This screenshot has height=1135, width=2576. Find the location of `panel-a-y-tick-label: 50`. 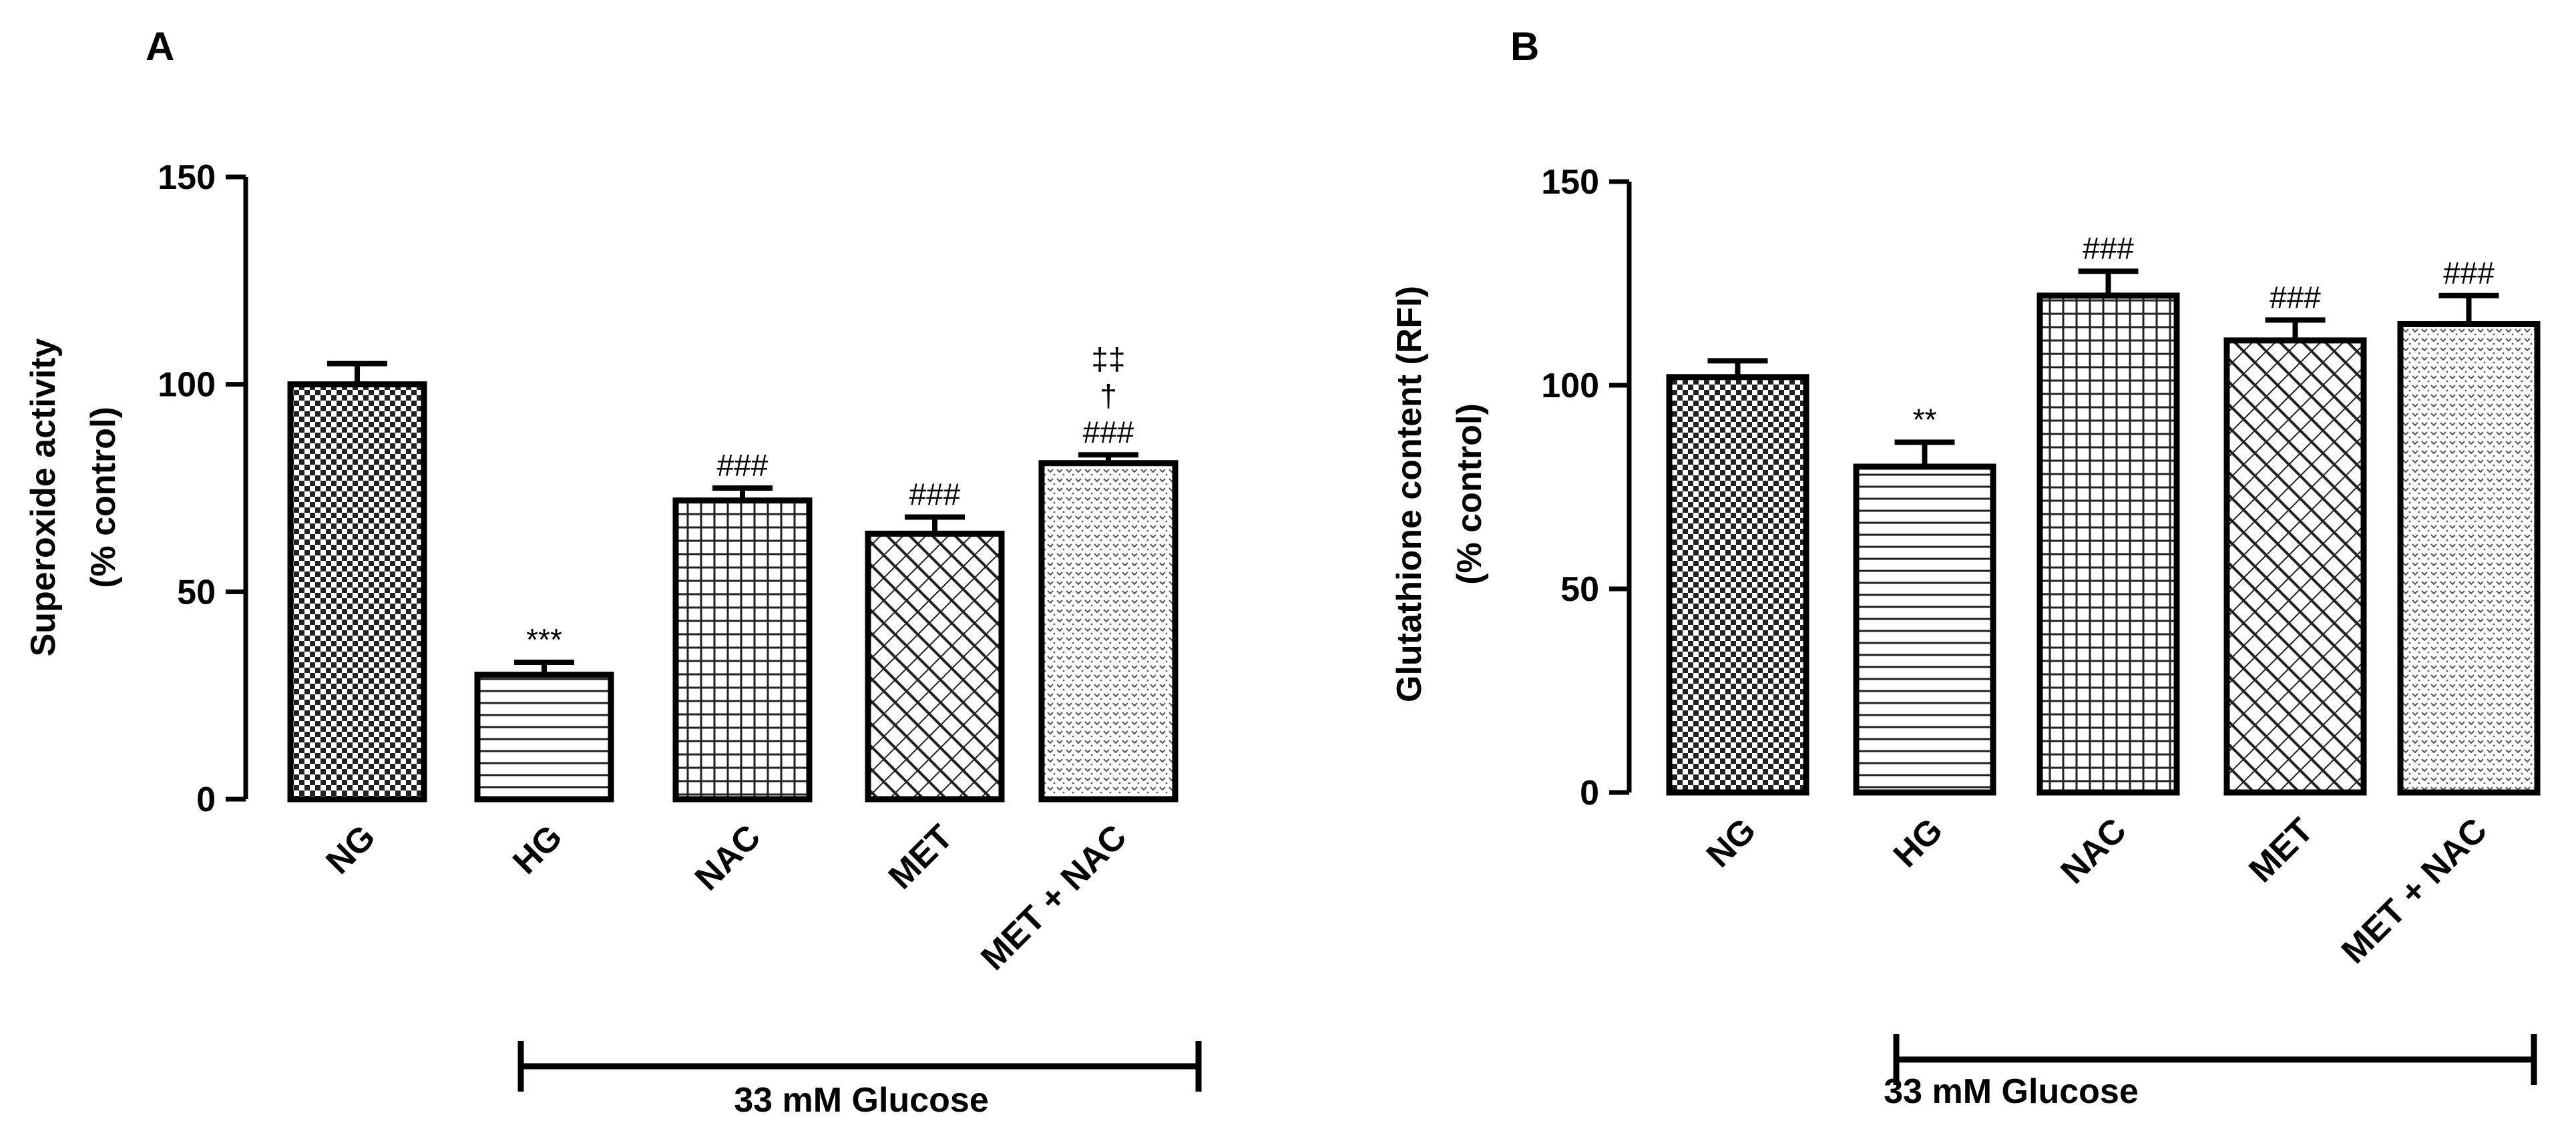

panel-a-y-tick-label: 50 is located at coordinates (196, 592).